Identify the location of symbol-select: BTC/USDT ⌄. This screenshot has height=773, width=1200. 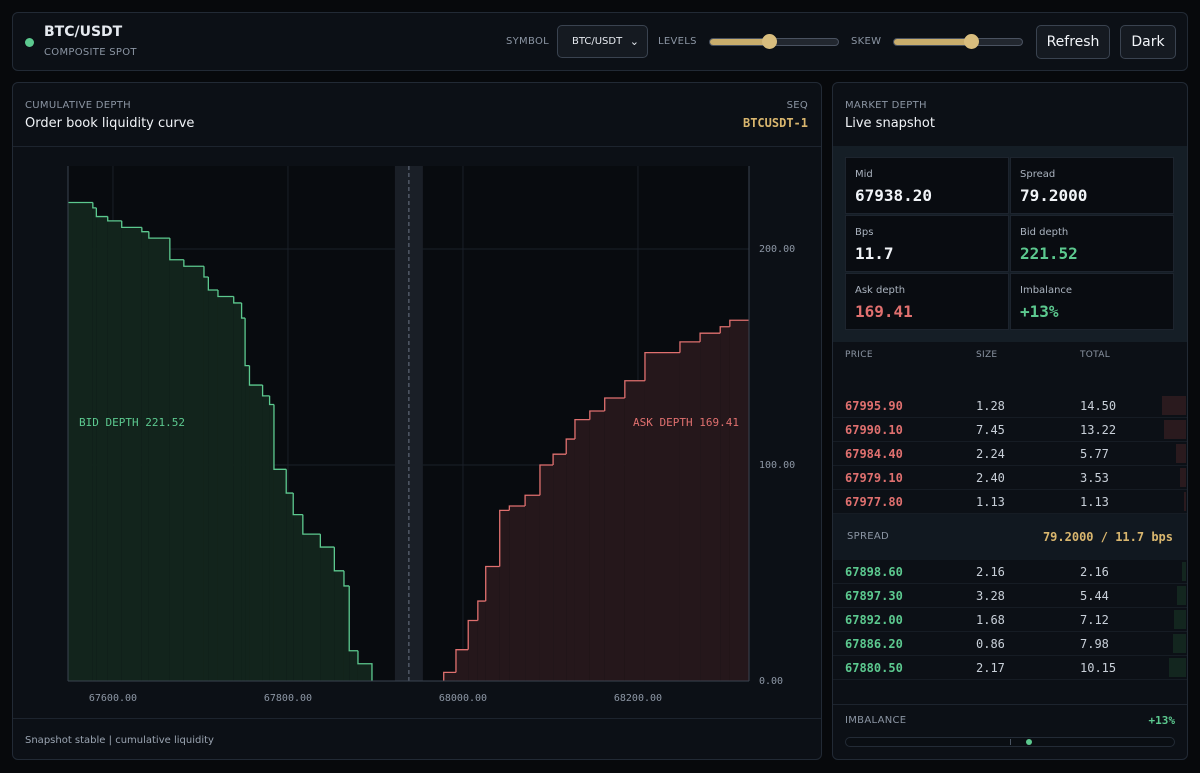
(602, 41).